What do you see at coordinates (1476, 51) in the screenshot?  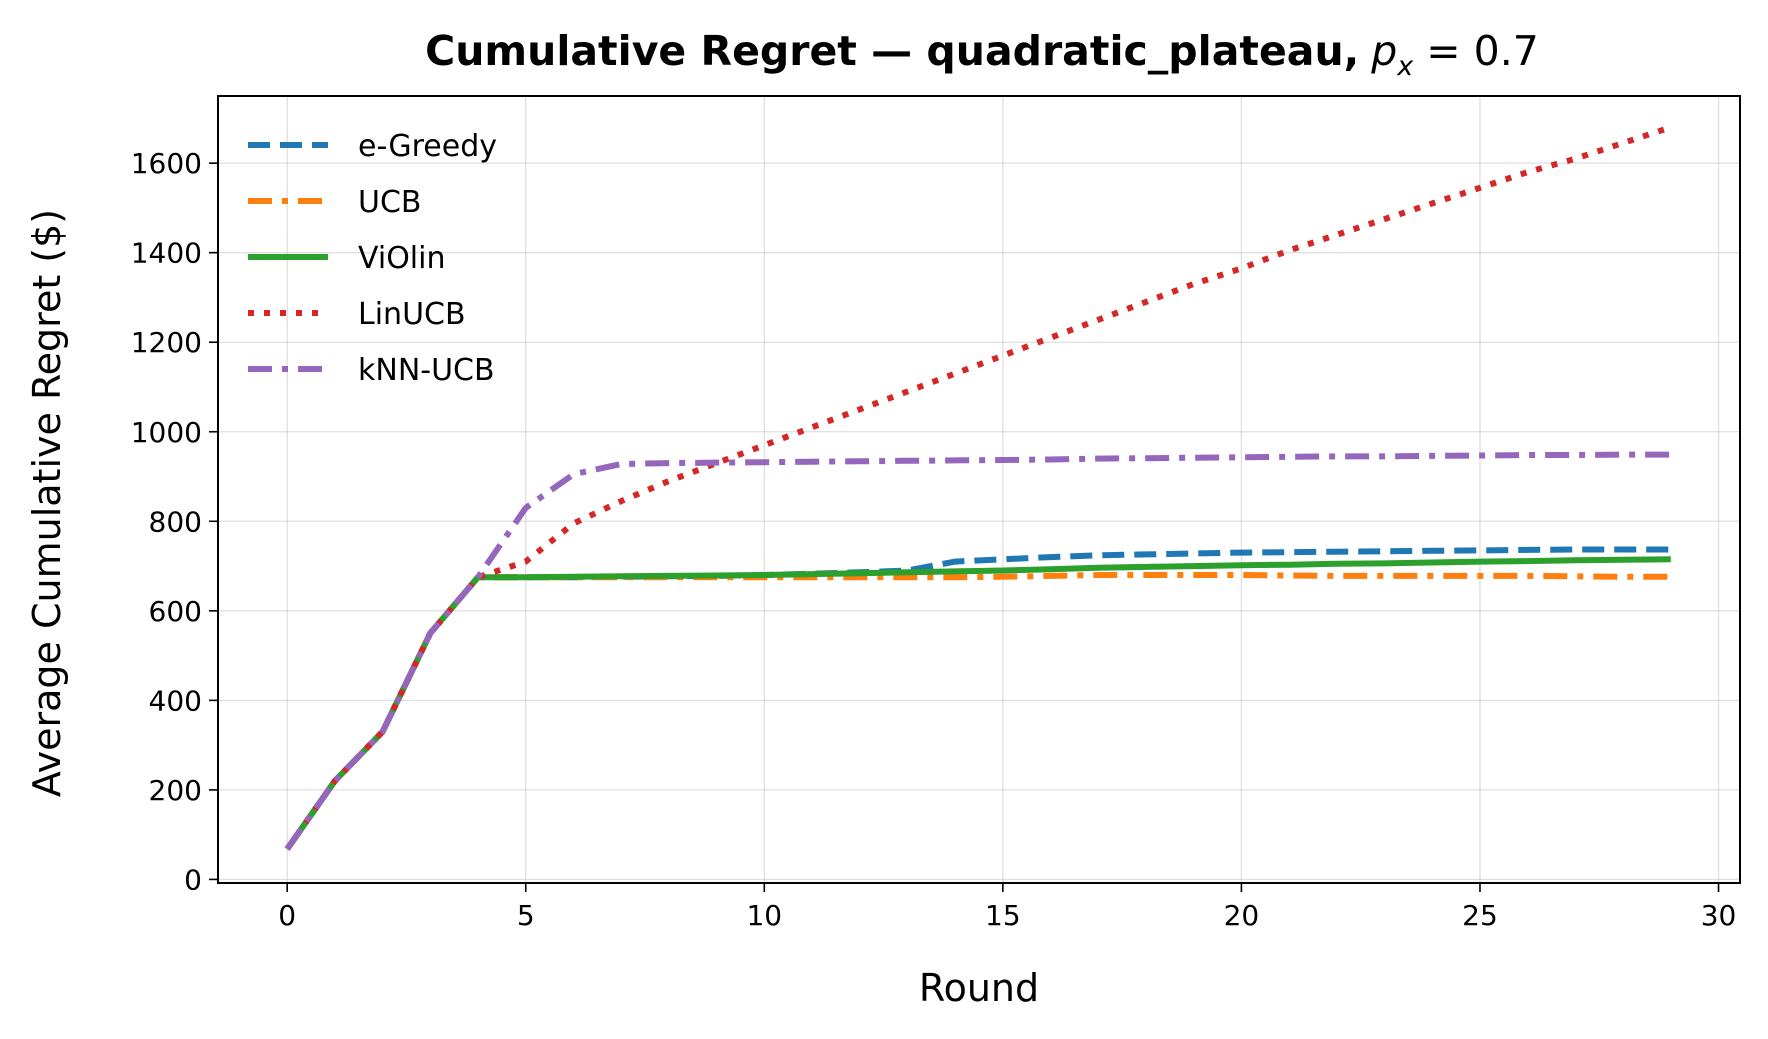 I see `chart-title-value: = 0.7` at bounding box center [1476, 51].